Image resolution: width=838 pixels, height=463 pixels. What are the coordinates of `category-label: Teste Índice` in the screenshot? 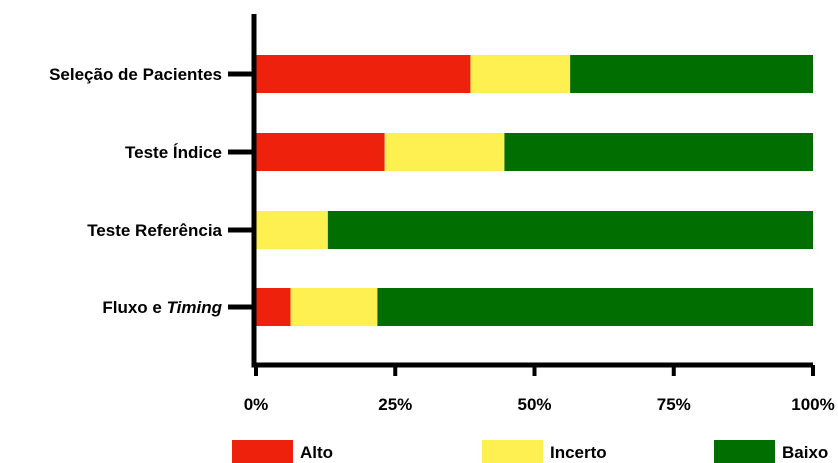 It's located at (173, 152).